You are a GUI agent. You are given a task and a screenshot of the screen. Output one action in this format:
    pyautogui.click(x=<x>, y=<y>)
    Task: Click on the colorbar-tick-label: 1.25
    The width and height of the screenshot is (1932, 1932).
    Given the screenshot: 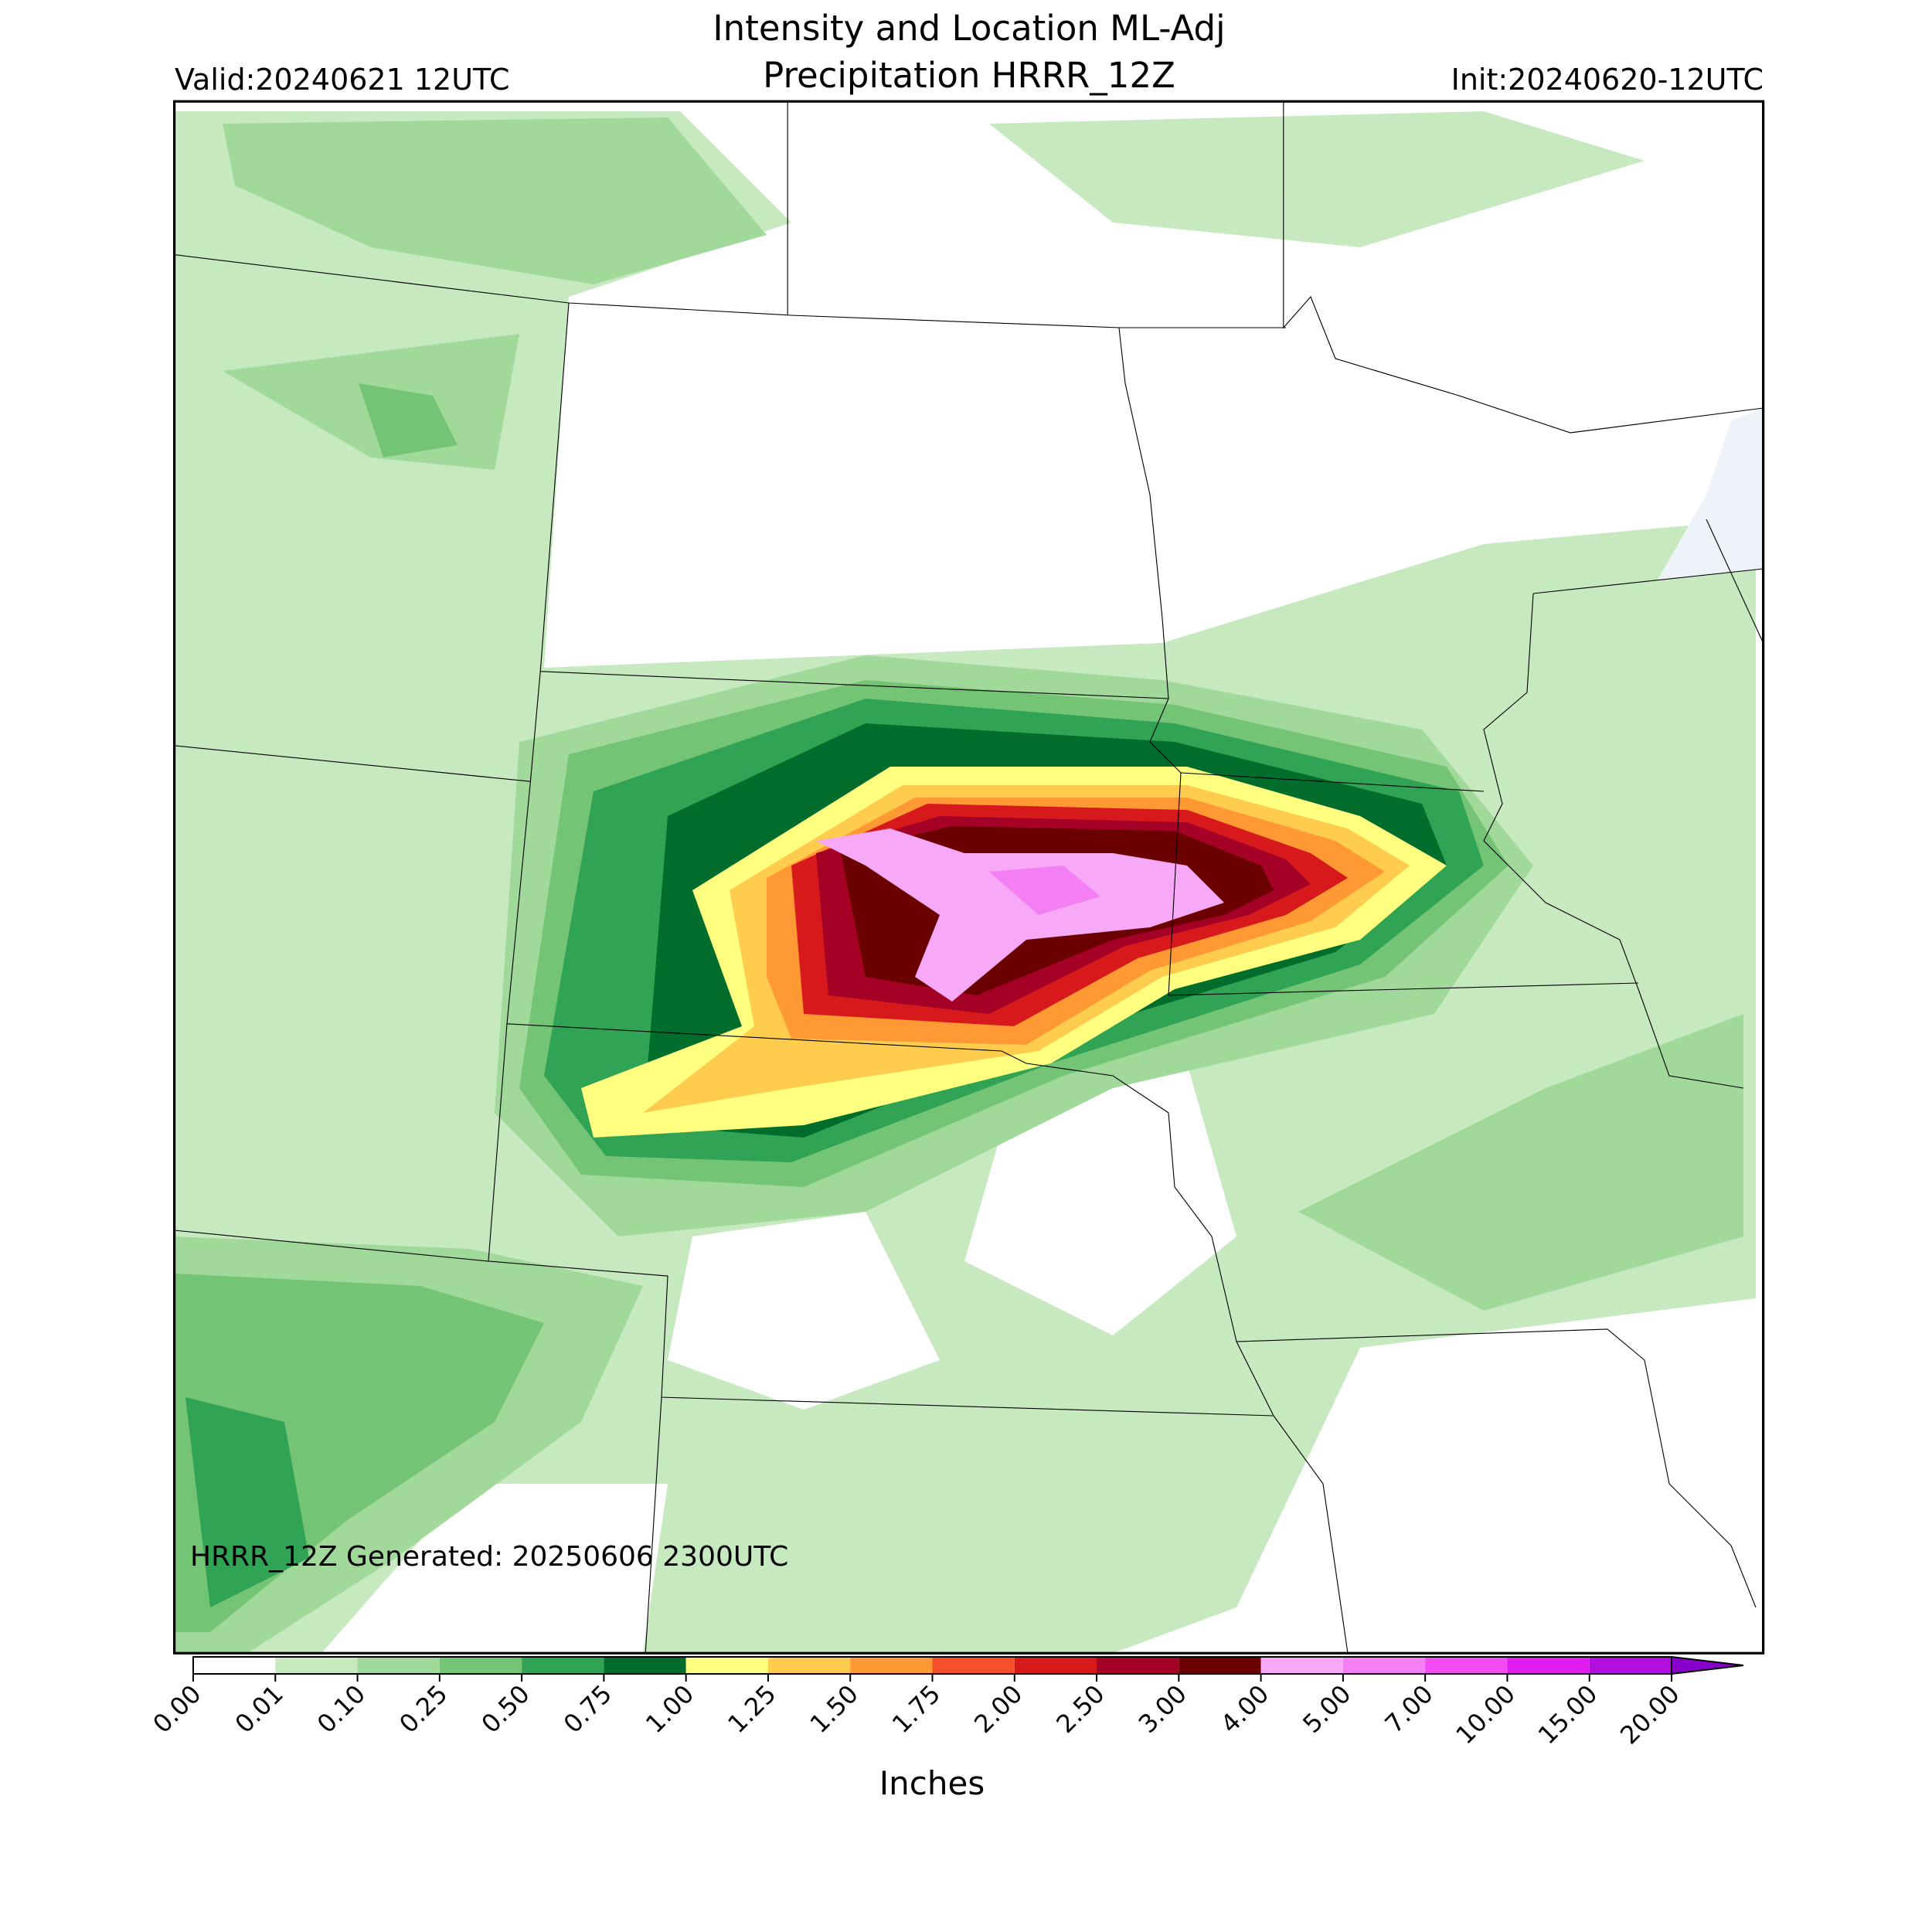 What is the action you would take?
    pyautogui.click(x=752, y=1709)
    